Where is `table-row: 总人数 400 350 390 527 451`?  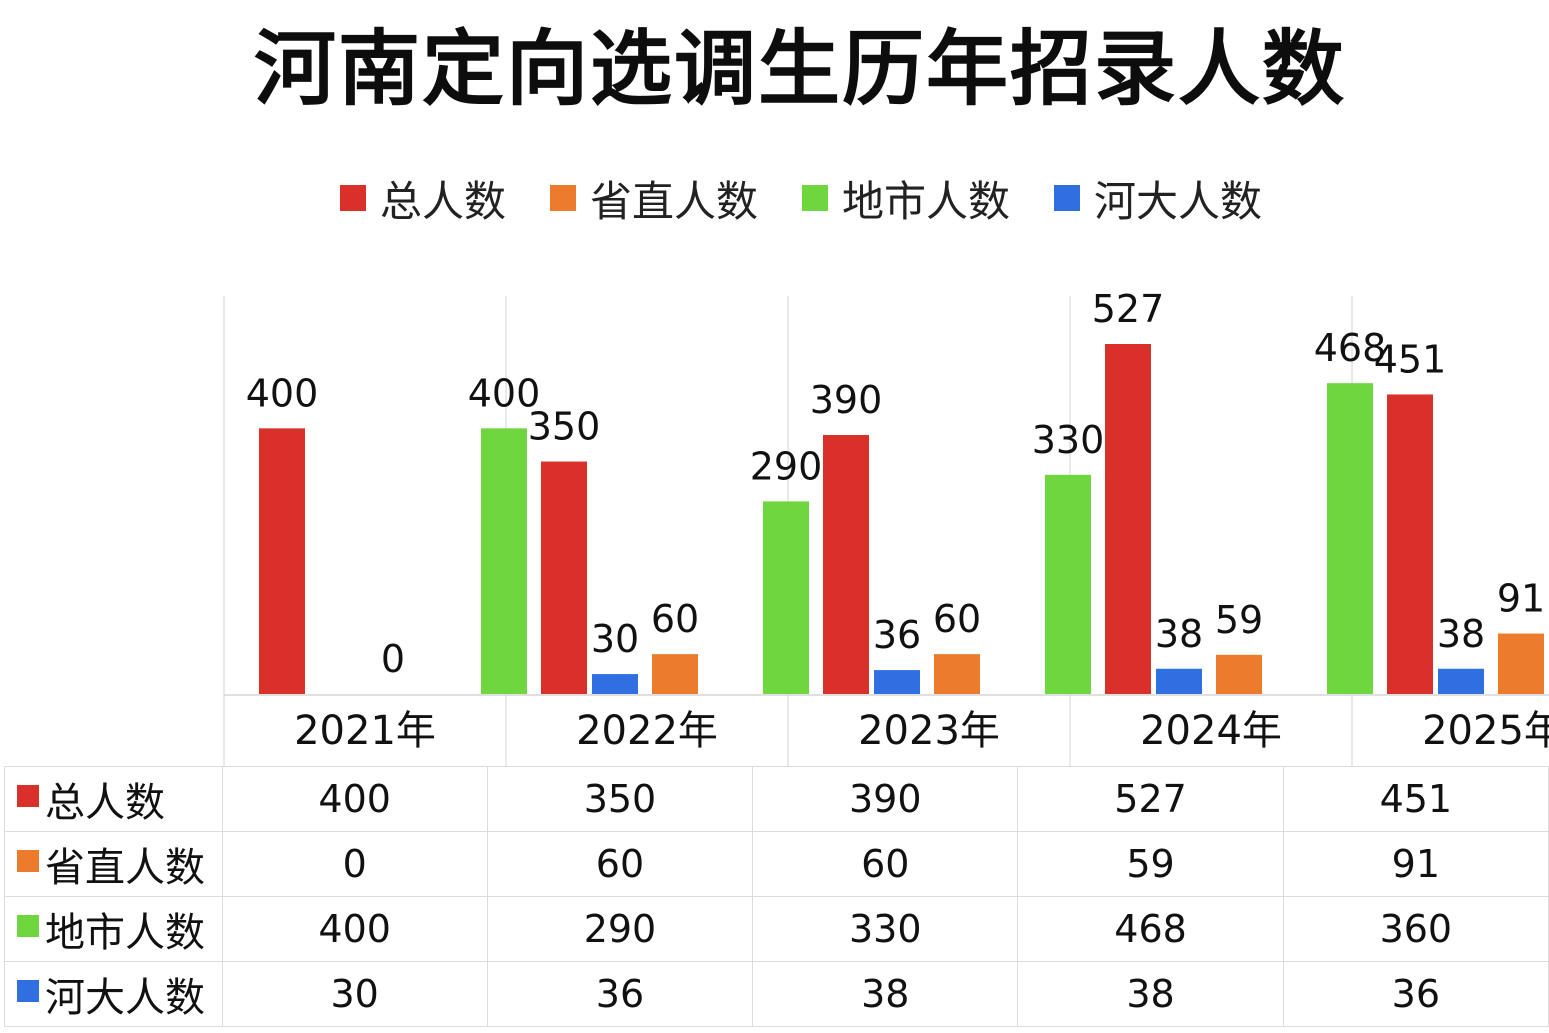
table-row: 总人数 400 350 390 527 451 is located at coordinates (776, 799).